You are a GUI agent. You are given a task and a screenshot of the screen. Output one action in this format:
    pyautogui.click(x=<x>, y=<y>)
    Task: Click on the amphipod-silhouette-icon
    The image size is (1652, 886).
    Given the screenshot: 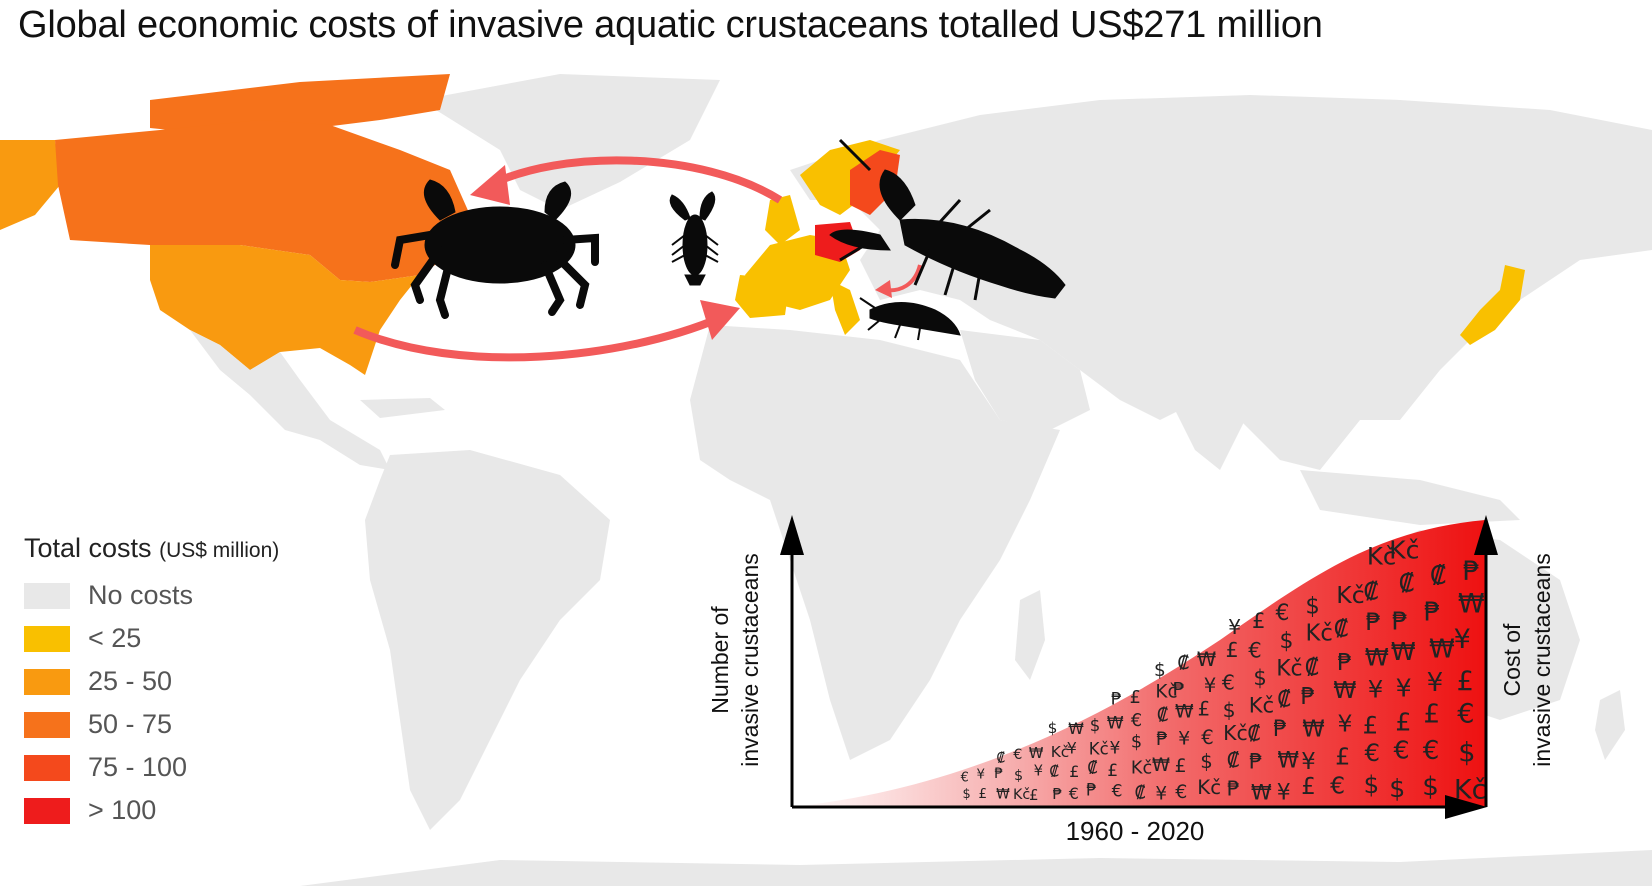 What is the action you would take?
    pyautogui.click(x=910, y=319)
    